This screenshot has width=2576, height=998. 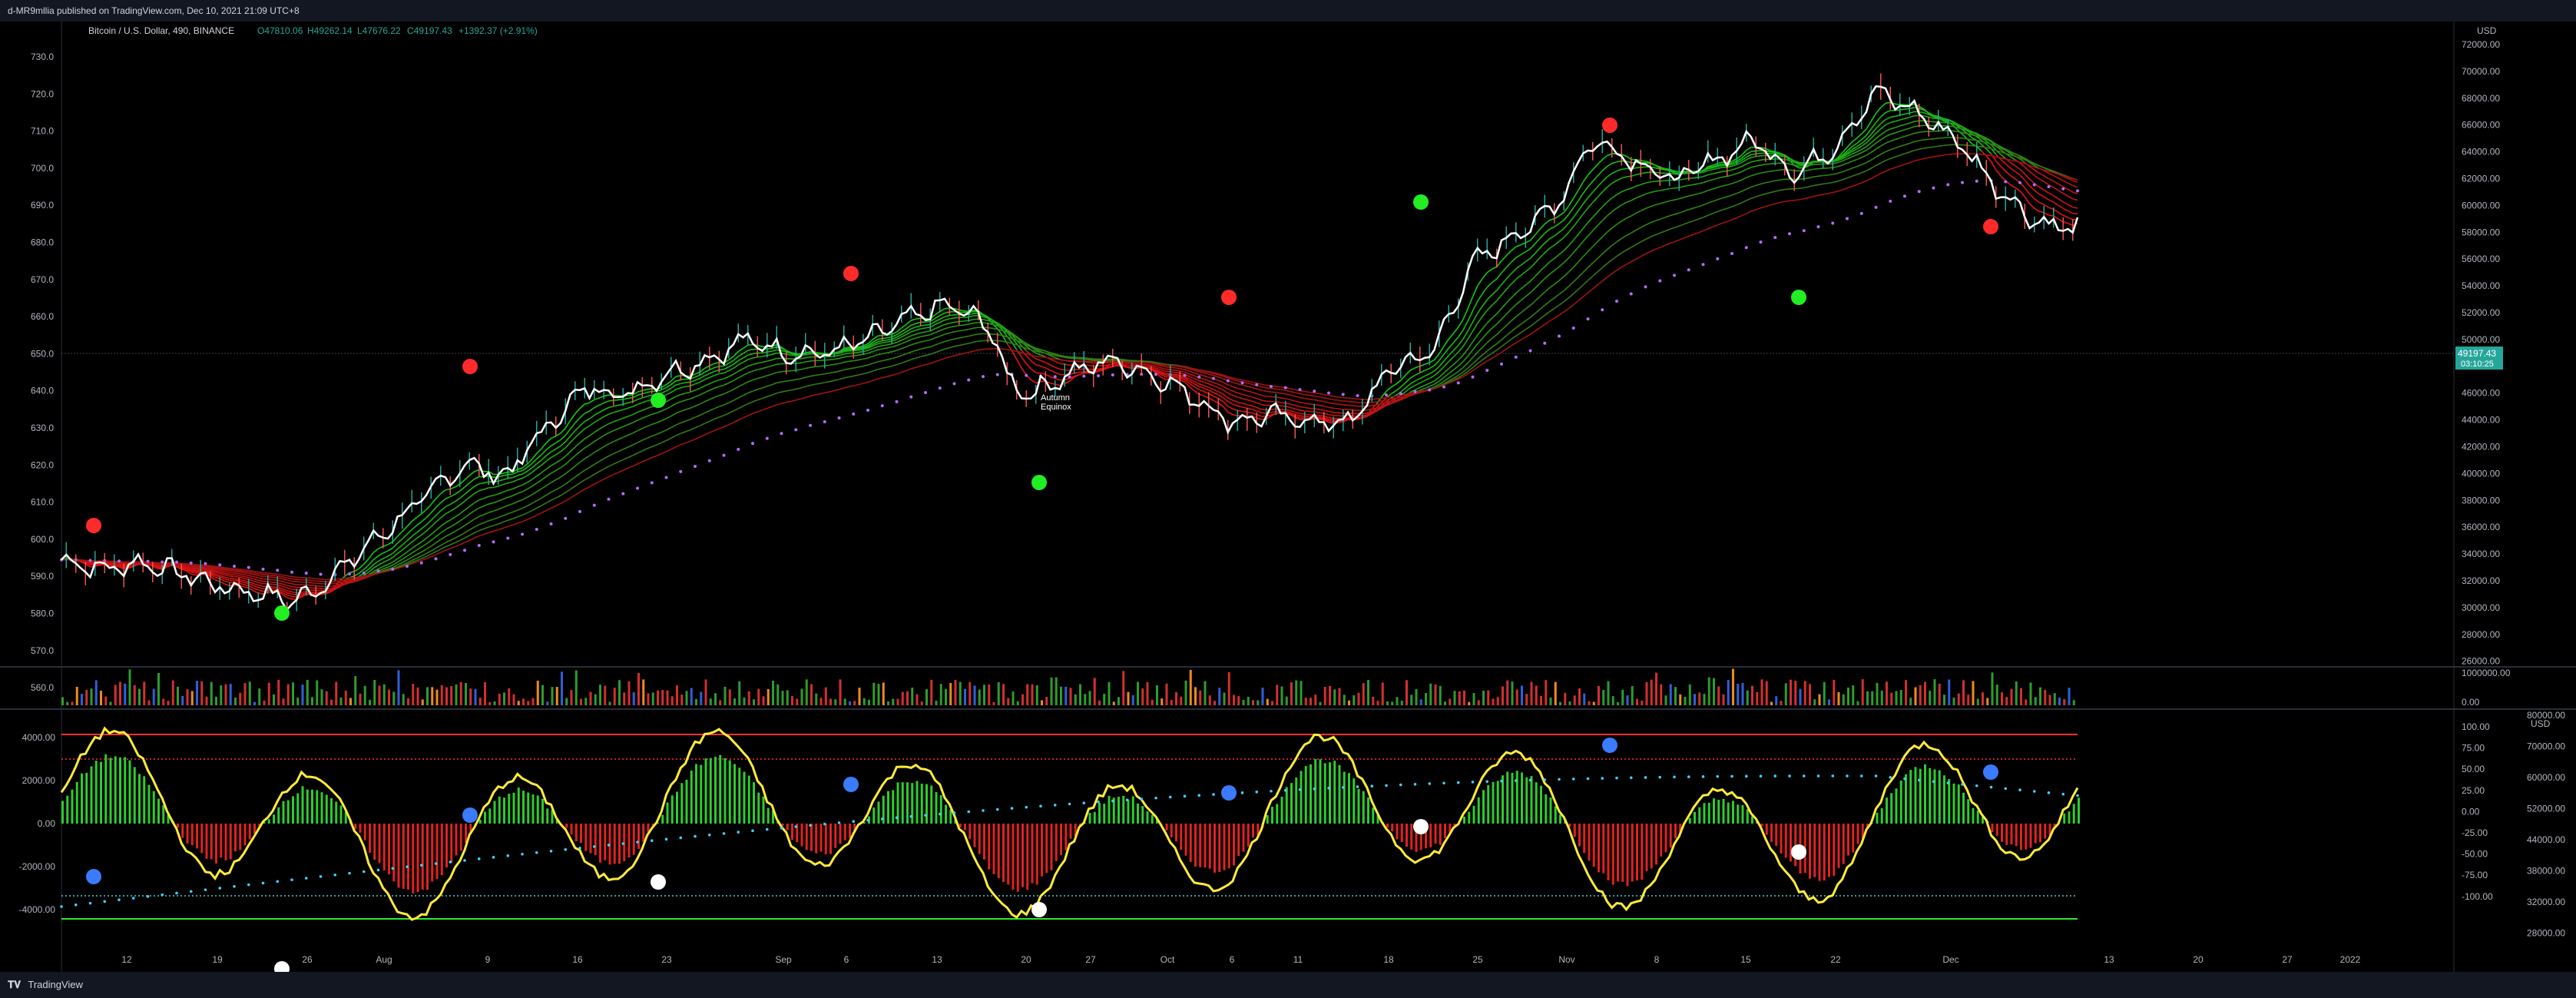 I want to click on volume-axis: 1000000.000.00, so click(x=2486, y=688).